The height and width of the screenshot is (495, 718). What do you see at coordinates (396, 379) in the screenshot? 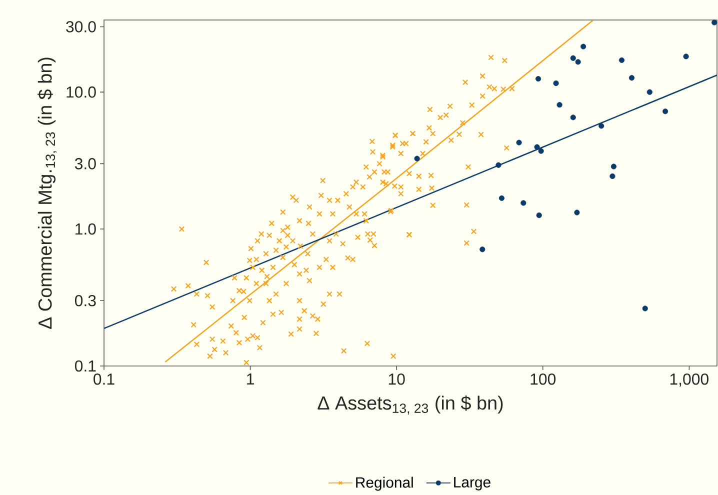
I see `x-tick-label: 10` at bounding box center [396, 379].